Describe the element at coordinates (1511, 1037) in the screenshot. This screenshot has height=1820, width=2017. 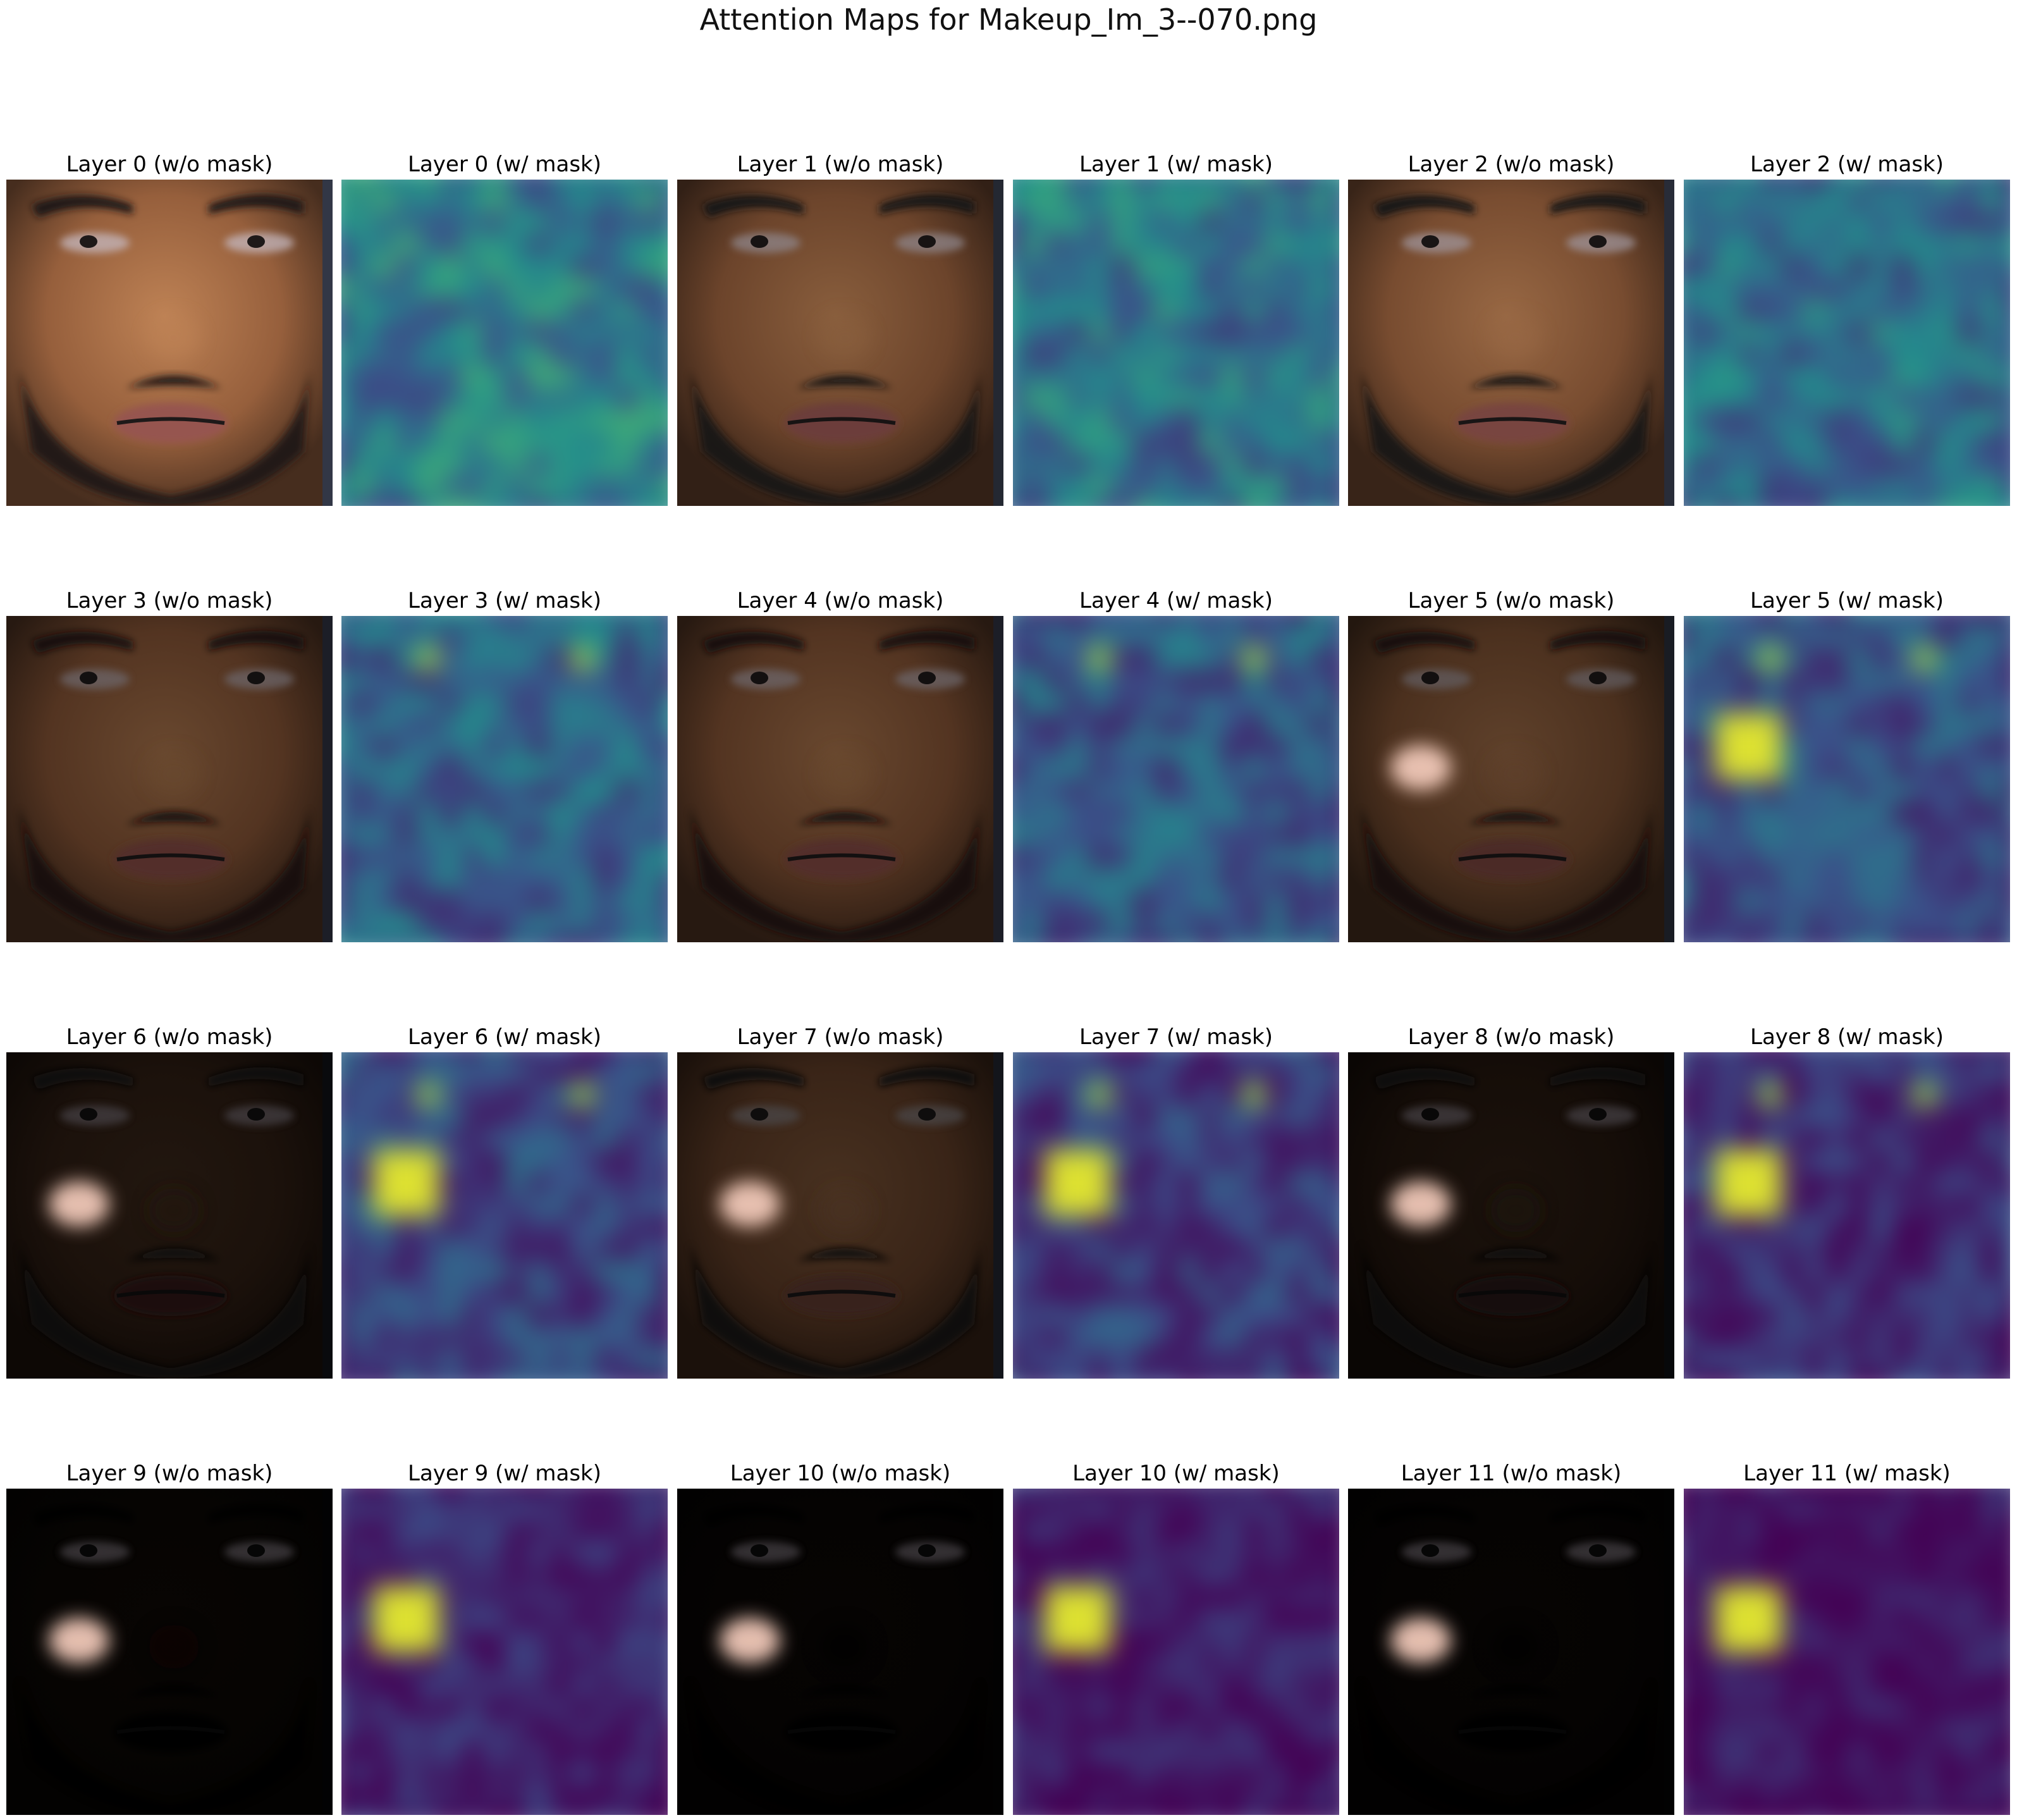
I see `panel-title: Layer 8 (w/o mask)` at that location.